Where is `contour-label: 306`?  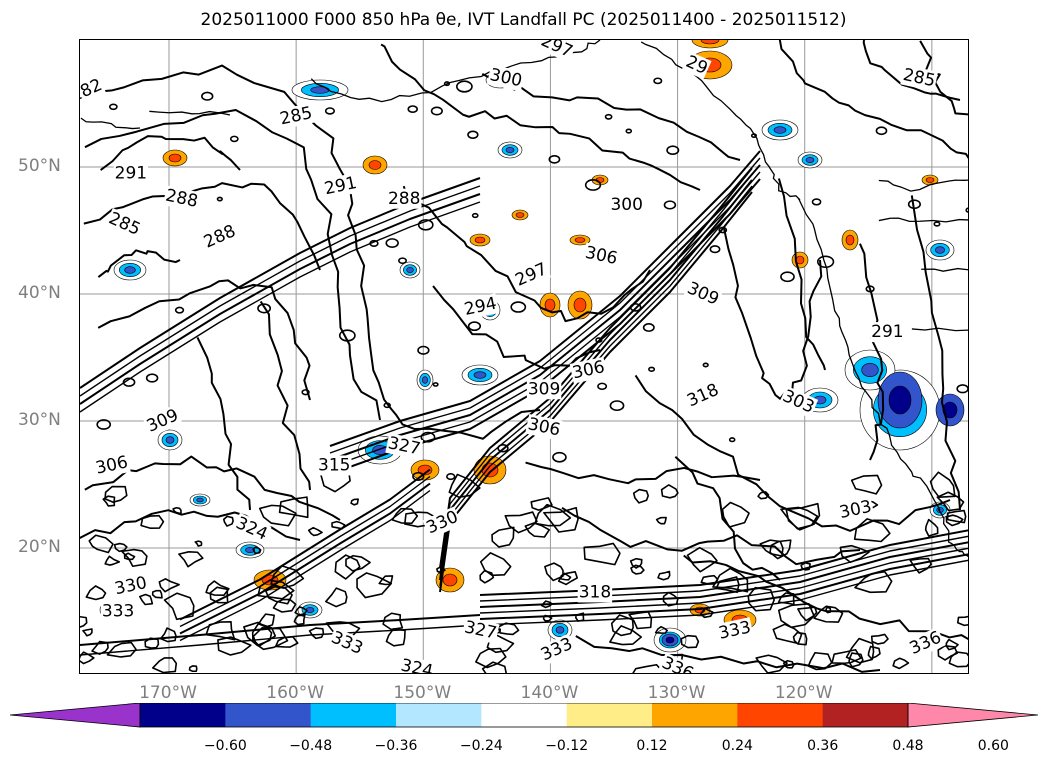
contour-label: 306 is located at coordinates (112, 465).